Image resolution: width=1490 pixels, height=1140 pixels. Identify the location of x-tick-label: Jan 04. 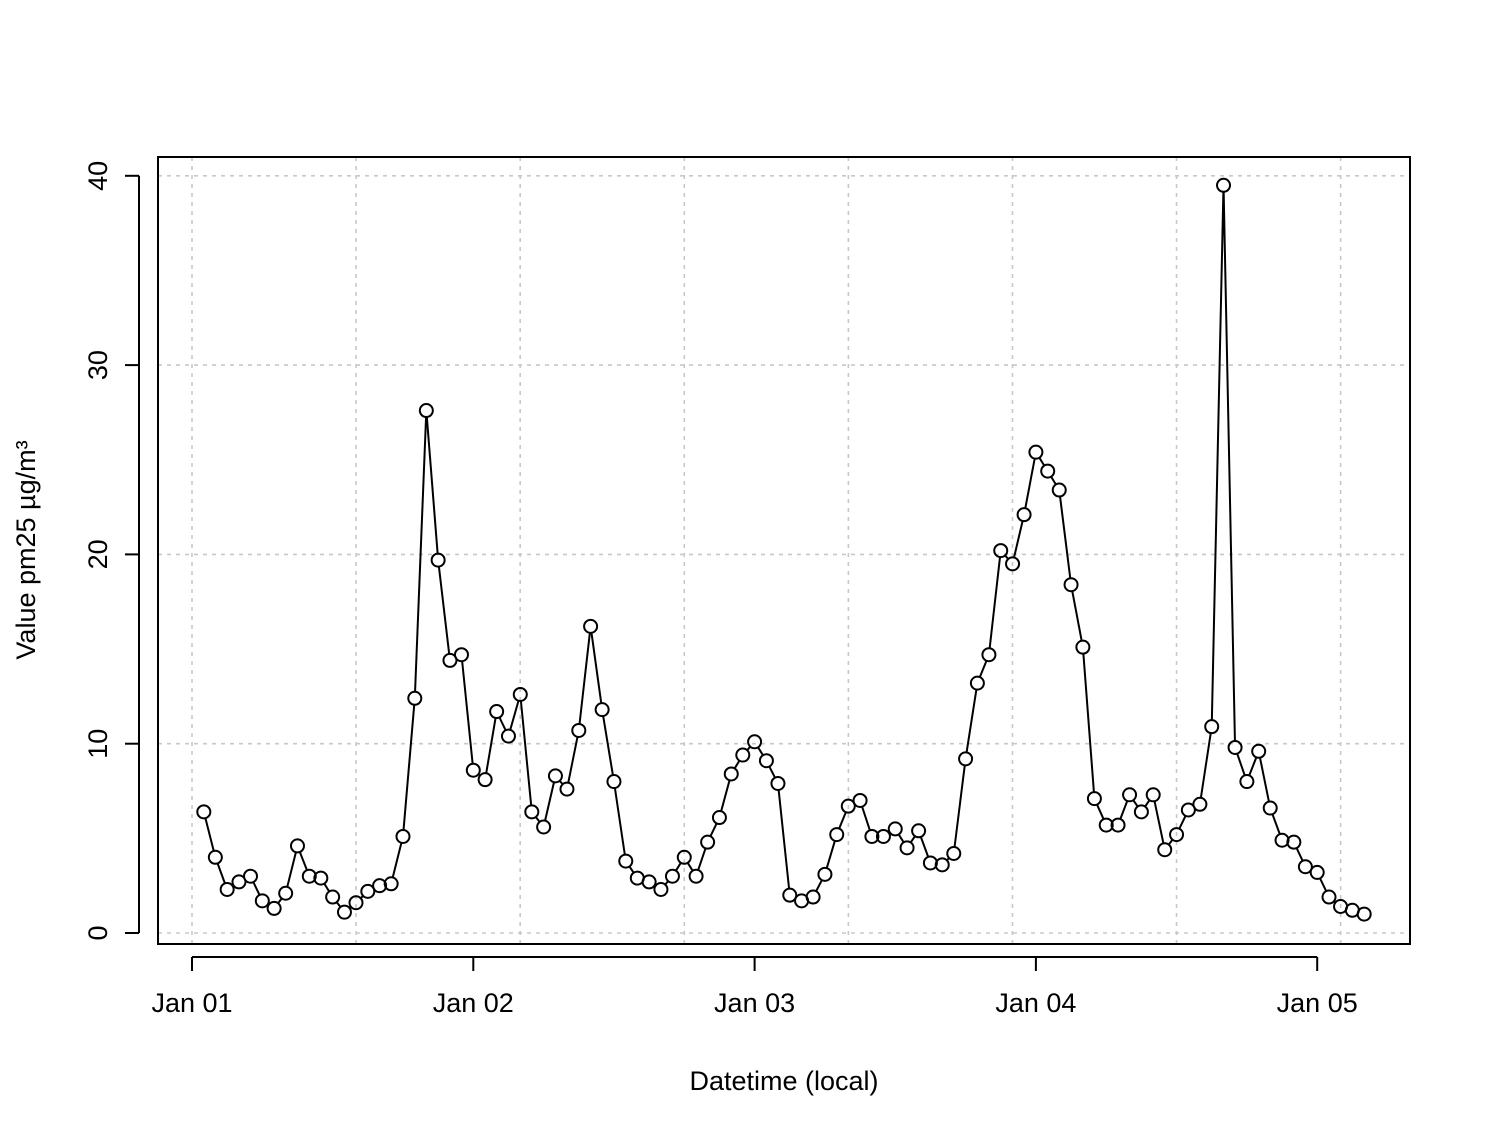
(1035, 1003).